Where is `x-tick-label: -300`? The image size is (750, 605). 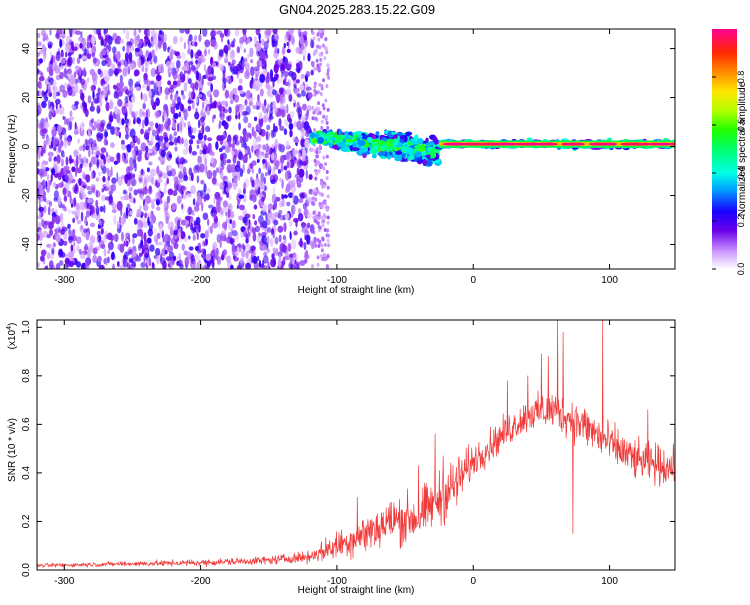 x-tick-label: -300 is located at coordinates (64, 581).